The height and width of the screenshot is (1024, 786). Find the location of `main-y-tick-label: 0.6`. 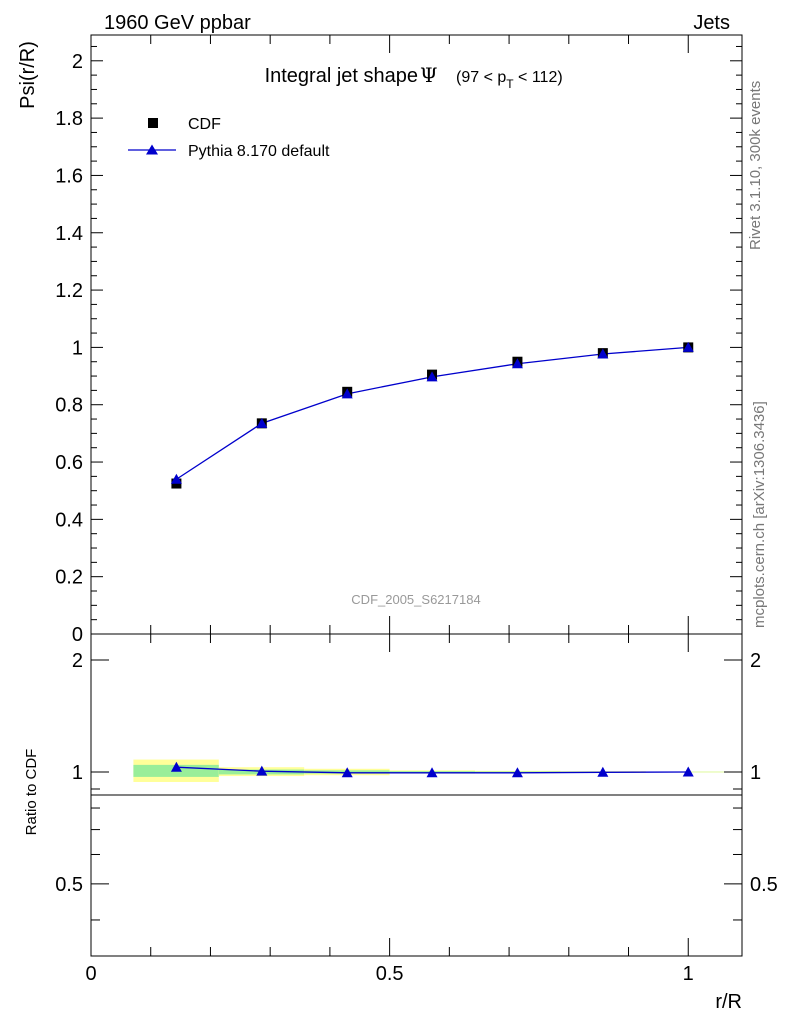

main-y-tick-label: 0.6 is located at coordinates (69, 463).